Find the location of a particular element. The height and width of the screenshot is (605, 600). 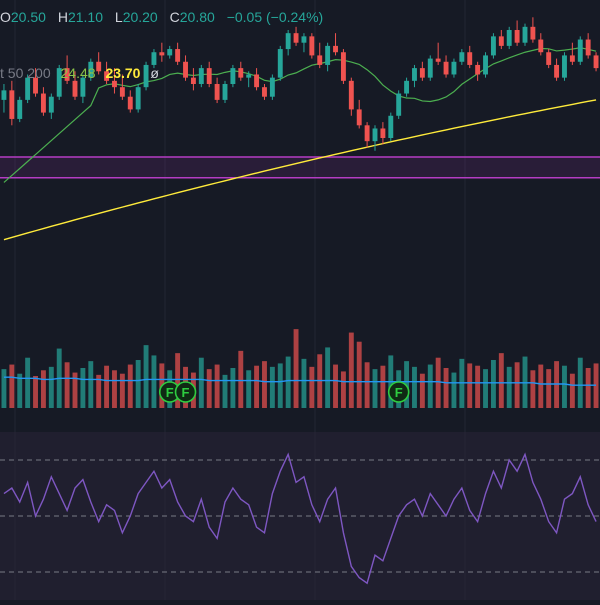

ma200-value: 23.70 is located at coordinates (123, 73).